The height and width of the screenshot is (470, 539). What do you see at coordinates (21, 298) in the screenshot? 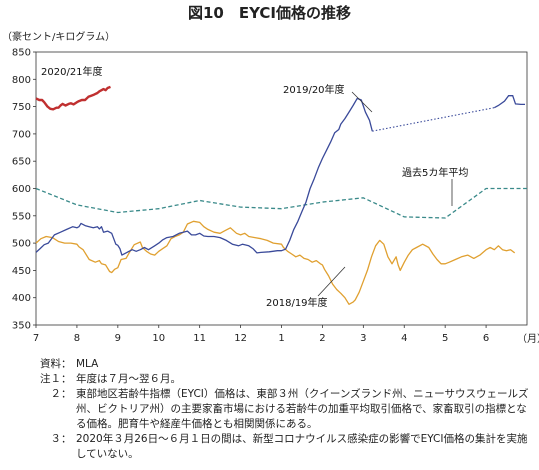
I see `y-tick-label: 400` at bounding box center [21, 298].